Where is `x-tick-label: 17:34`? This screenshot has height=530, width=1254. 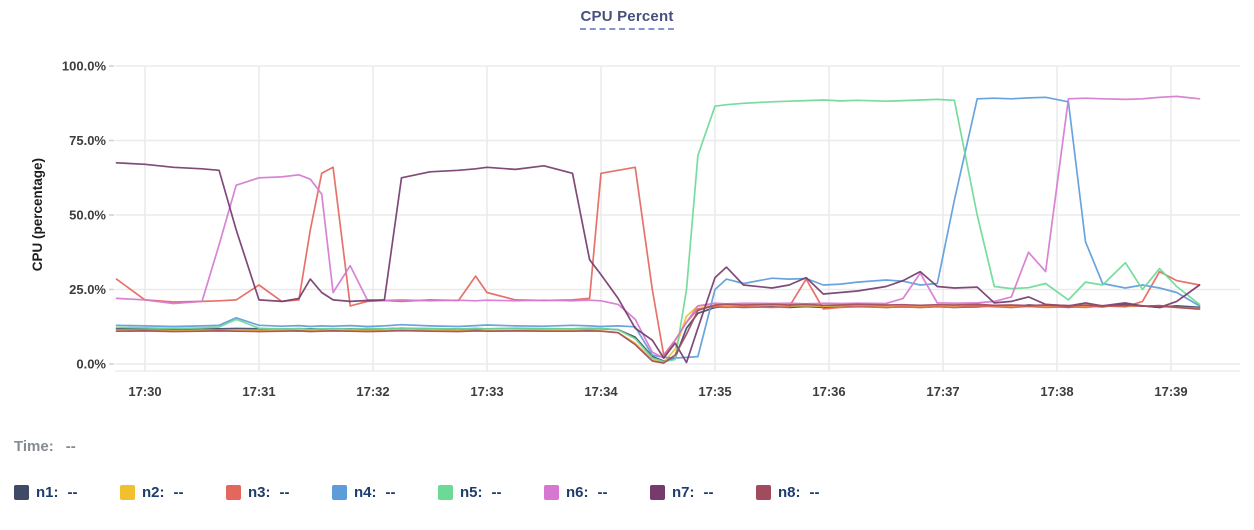 x-tick-label: 17:34 is located at coordinates (601, 391).